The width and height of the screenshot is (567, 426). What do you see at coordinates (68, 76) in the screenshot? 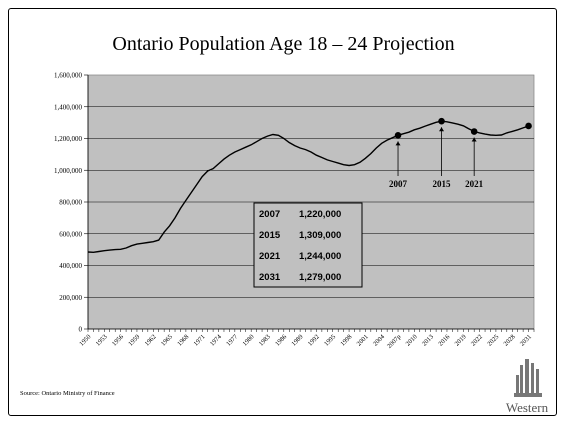
I see `y-tick-label: 1,600,000` at bounding box center [68, 76].